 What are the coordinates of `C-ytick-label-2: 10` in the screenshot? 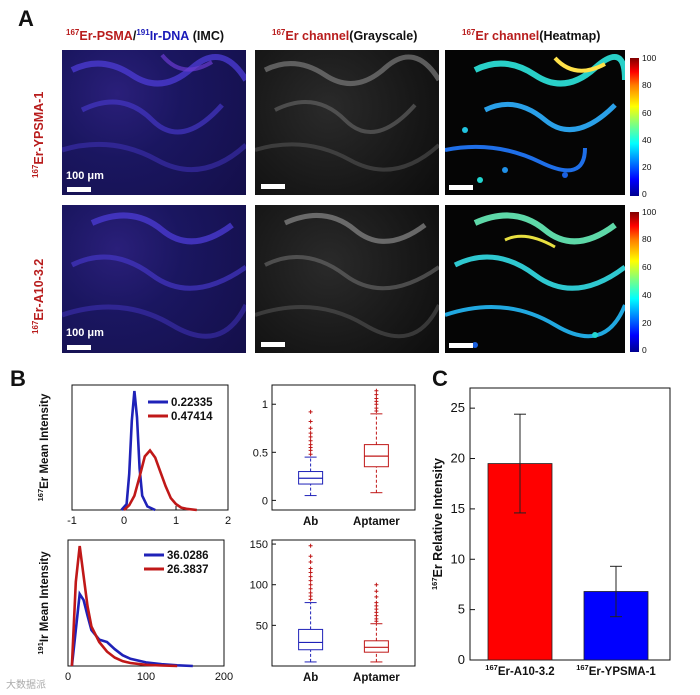 It's located at (458, 558).